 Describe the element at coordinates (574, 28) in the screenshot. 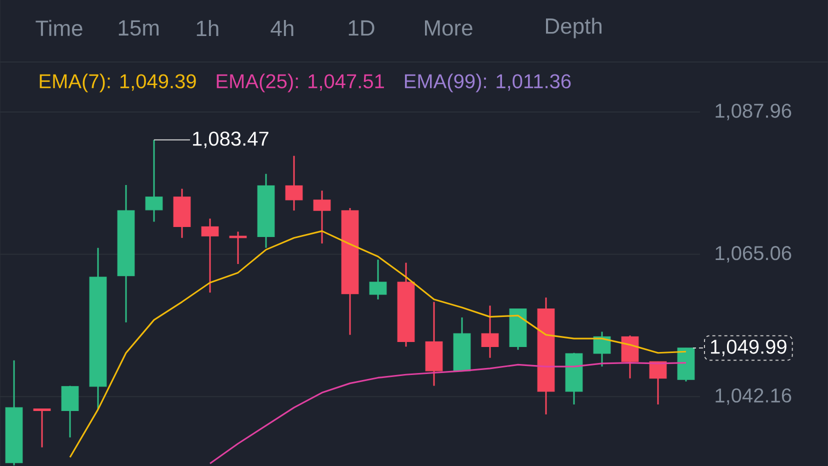

I see `text: Depth` at that location.